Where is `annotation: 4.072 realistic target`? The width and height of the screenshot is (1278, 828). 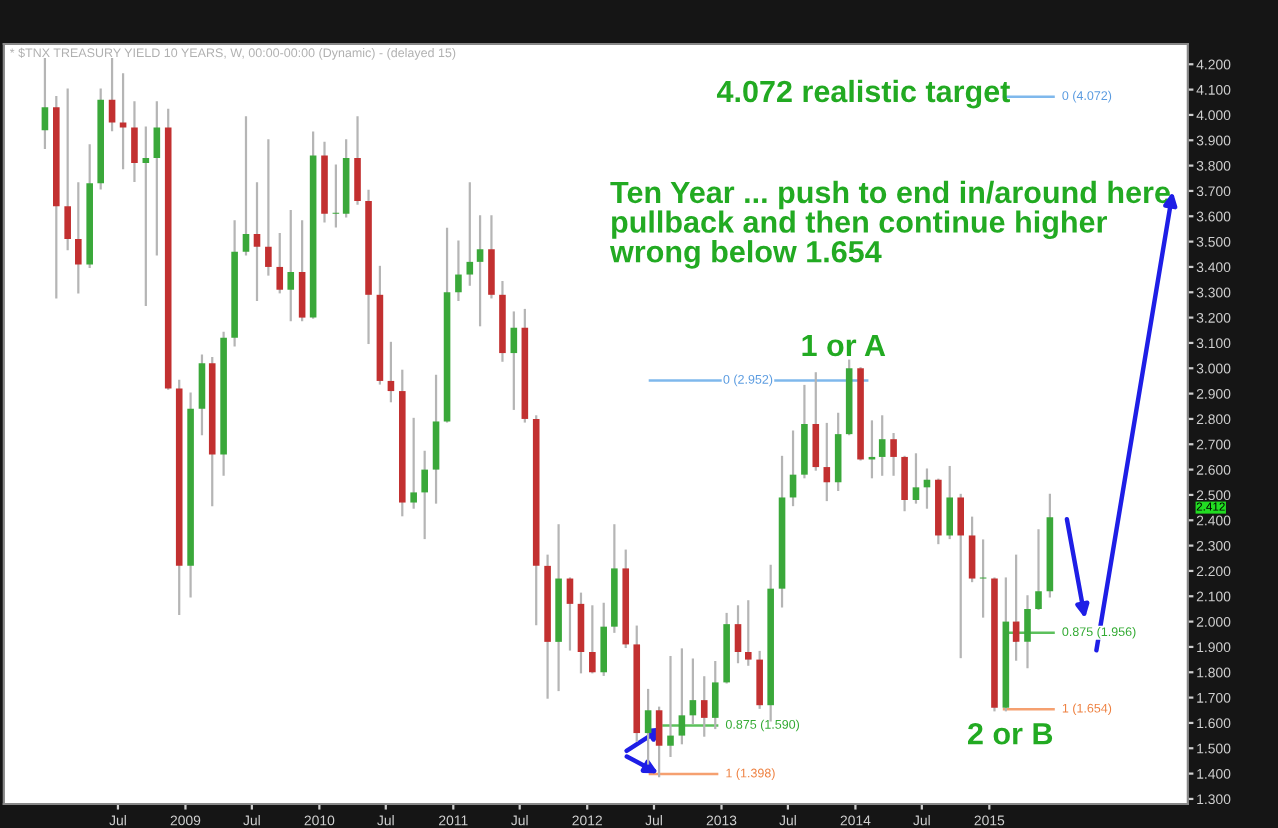
annotation: 4.072 realistic target is located at coordinates (863, 94).